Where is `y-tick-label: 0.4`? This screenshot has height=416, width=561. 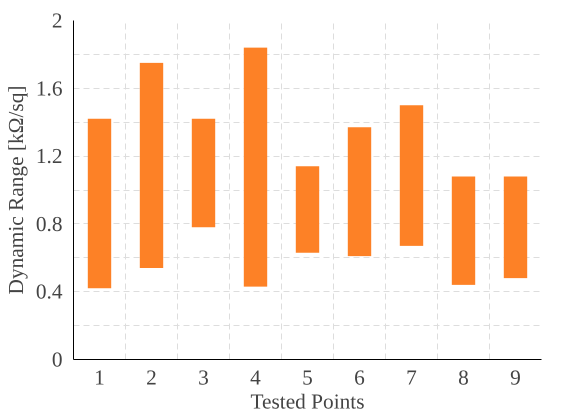
y-tick-label: 0.4 is located at coordinates (49, 292).